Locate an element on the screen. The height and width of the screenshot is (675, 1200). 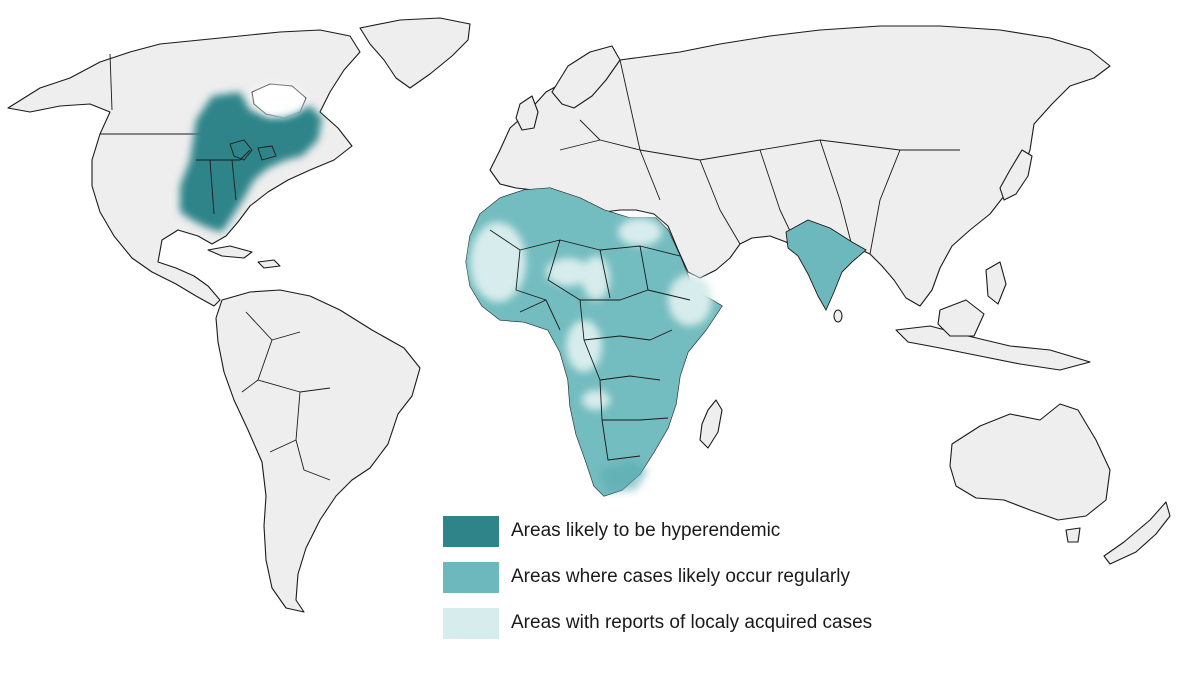
india-region is located at coordinates (826, 265).